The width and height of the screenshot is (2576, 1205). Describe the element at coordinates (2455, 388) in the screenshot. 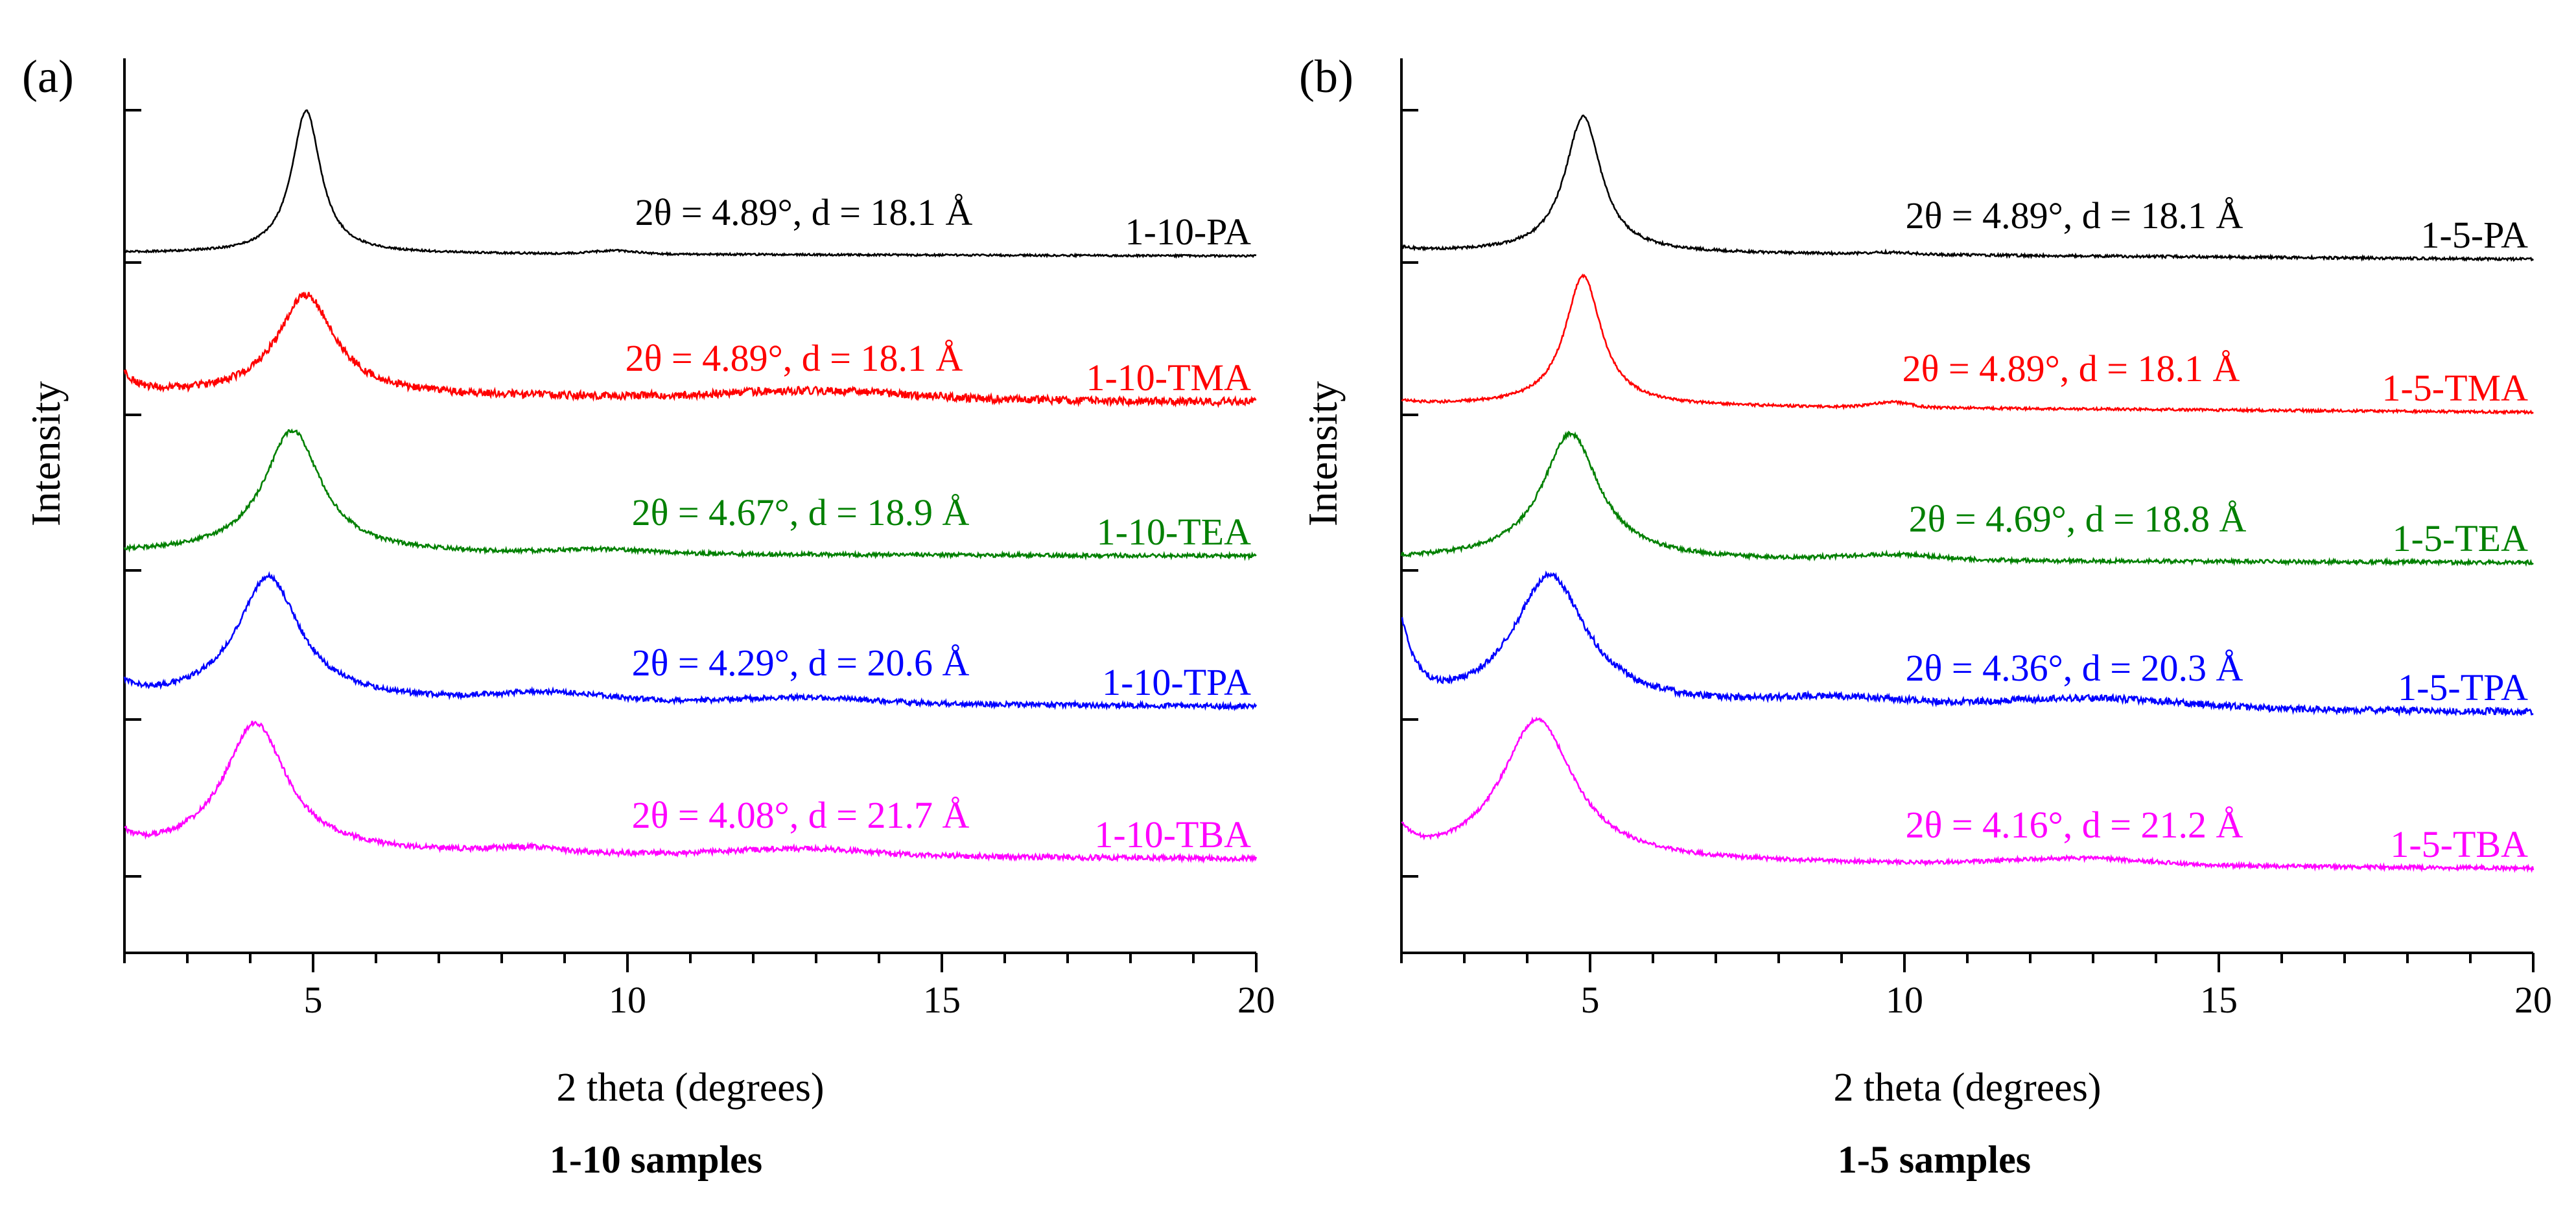

I see `series-name-label: 1-5-TMA` at that location.